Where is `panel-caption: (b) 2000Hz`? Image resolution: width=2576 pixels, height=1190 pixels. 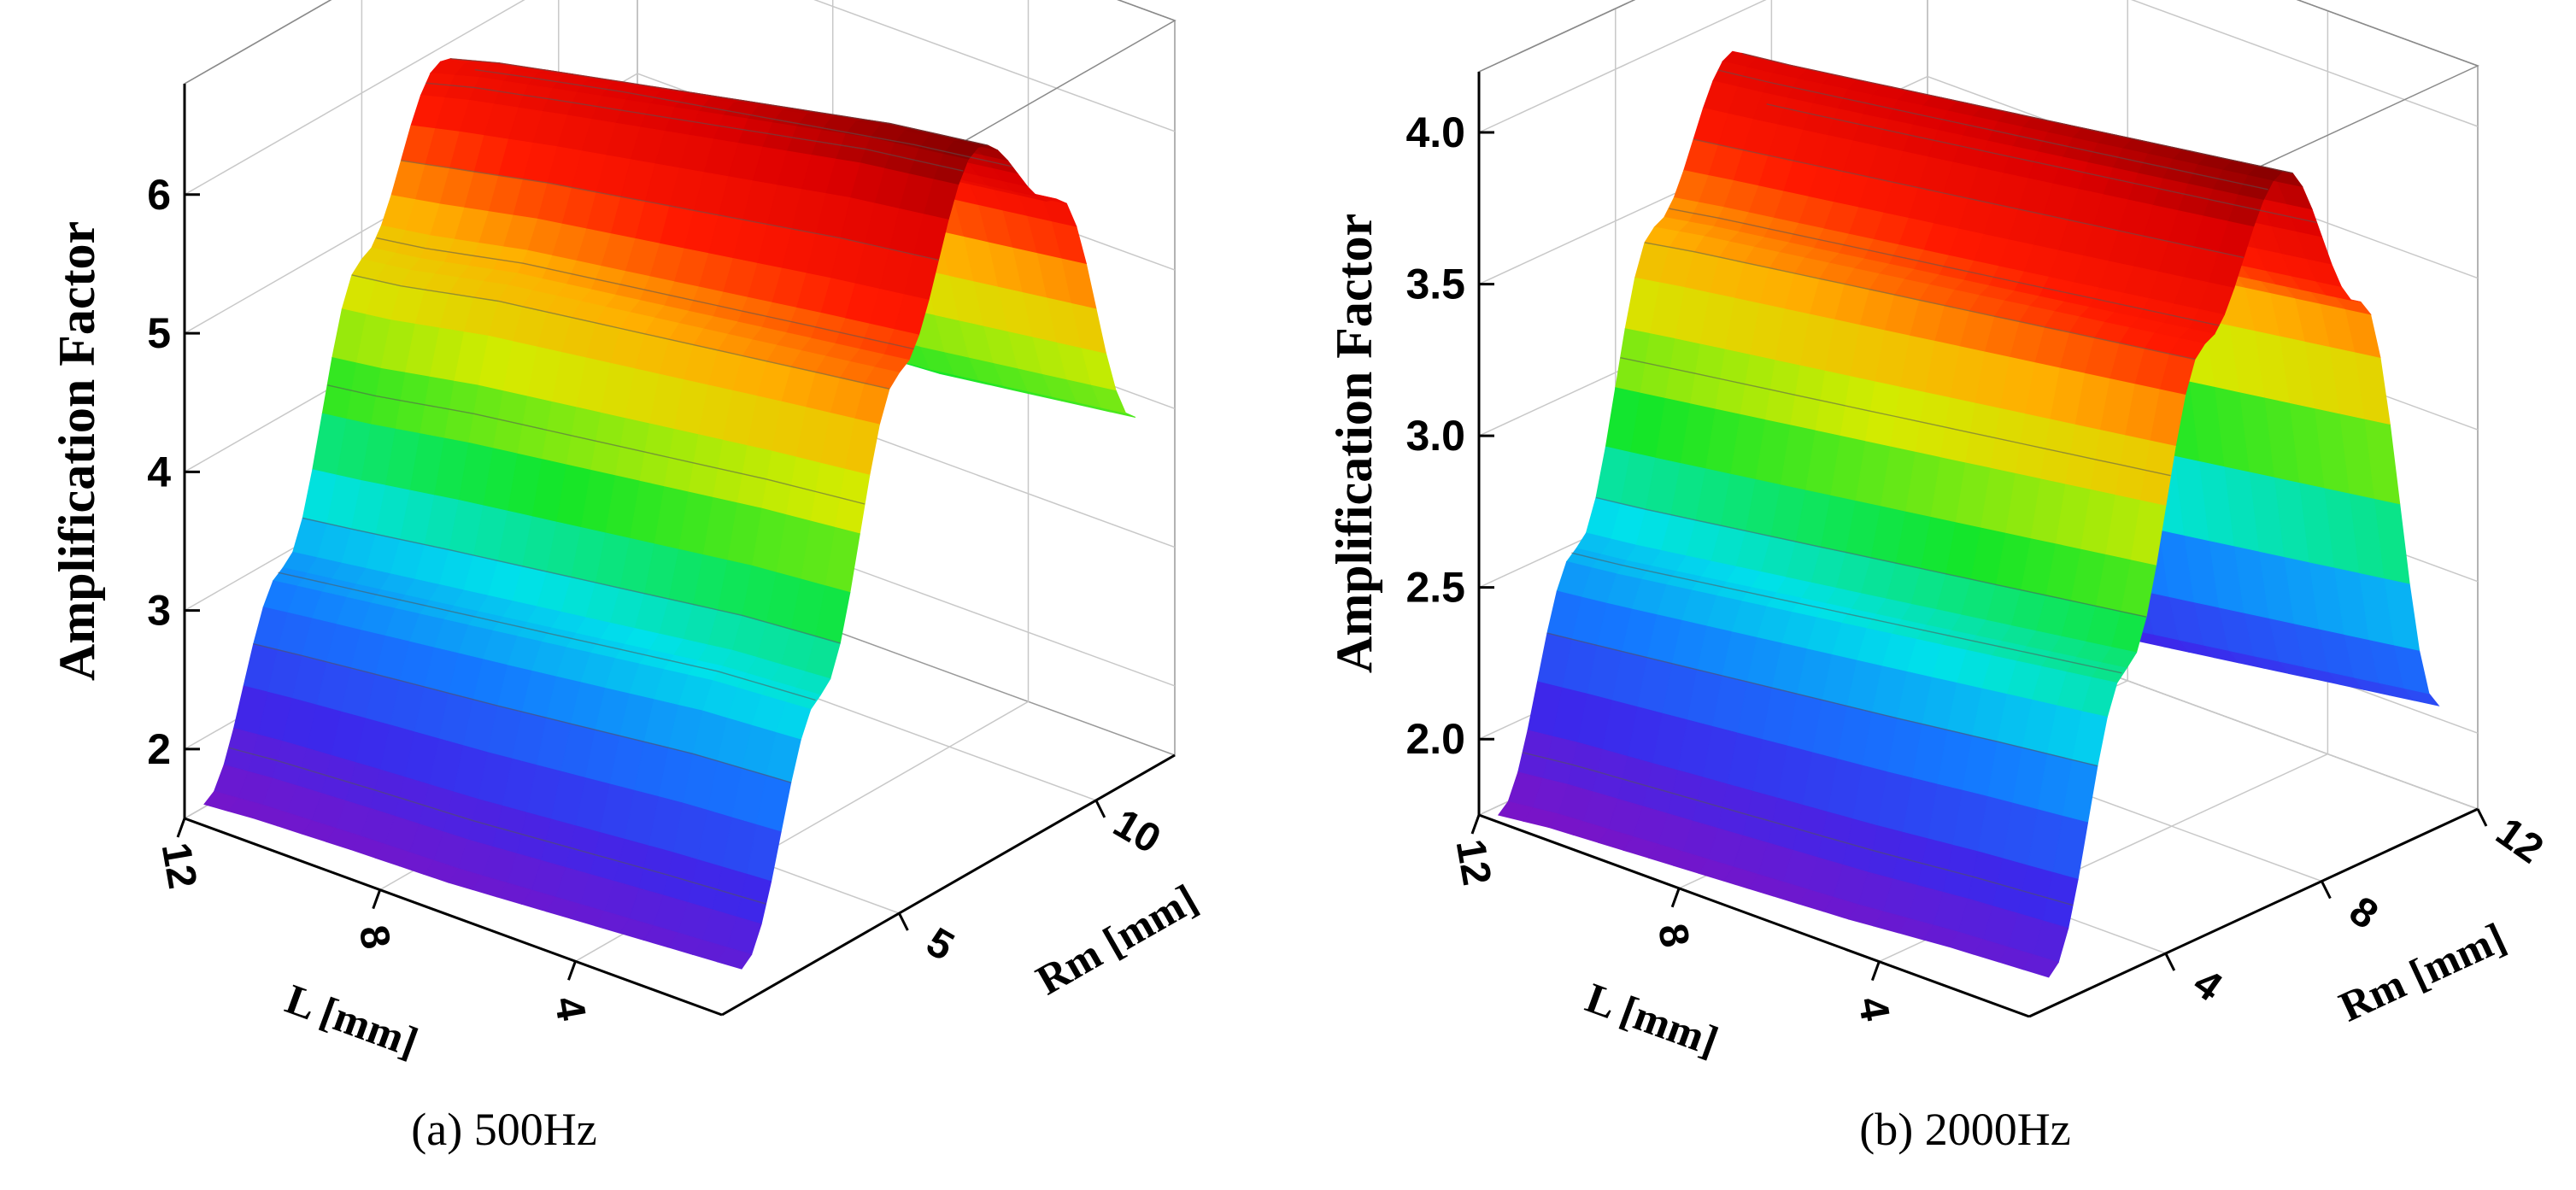 panel-caption: (b) 2000Hz is located at coordinates (1964, 1129).